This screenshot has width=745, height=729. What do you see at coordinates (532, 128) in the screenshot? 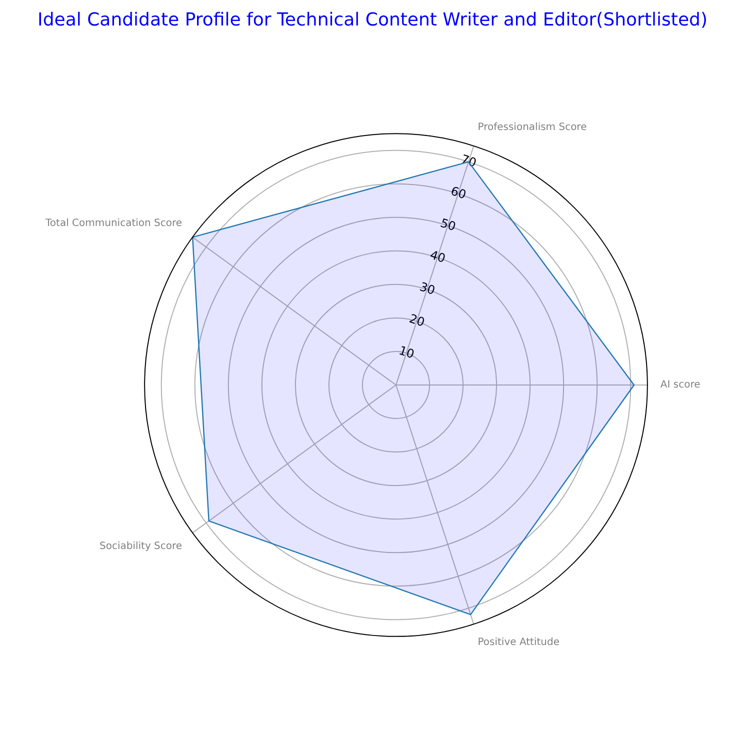
I see `spoke-label: Professionalism Score` at bounding box center [532, 128].